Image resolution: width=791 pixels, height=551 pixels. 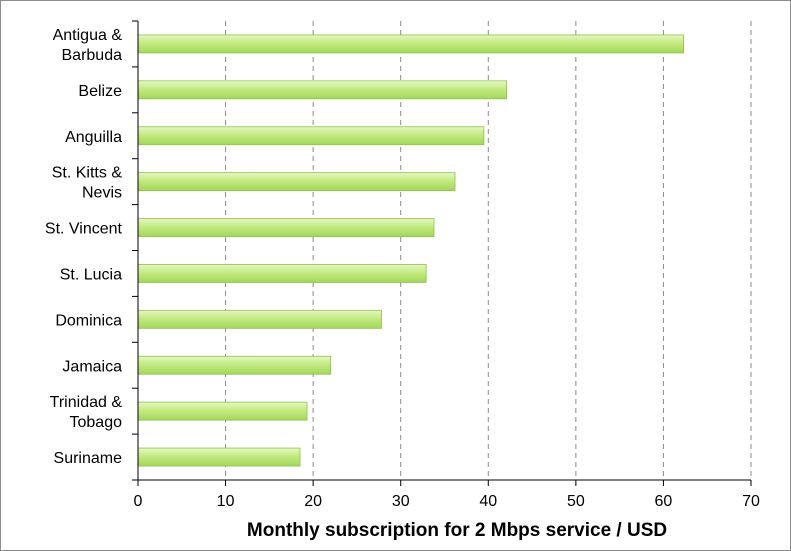 What do you see at coordinates (87, 183) in the screenshot?
I see `category-label: St. Kitts & Nevis` at bounding box center [87, 183].